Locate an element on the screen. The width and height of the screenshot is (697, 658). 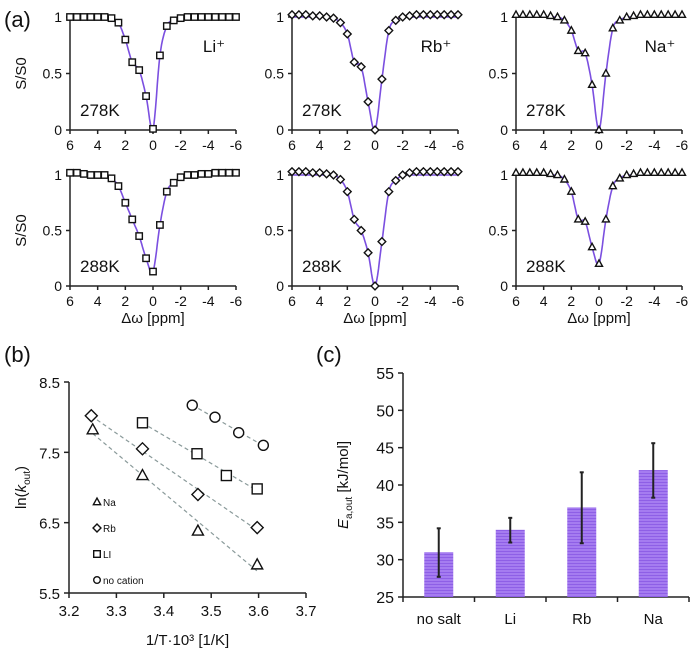
temperature-label: 278K is located at coordinates (322, 110).